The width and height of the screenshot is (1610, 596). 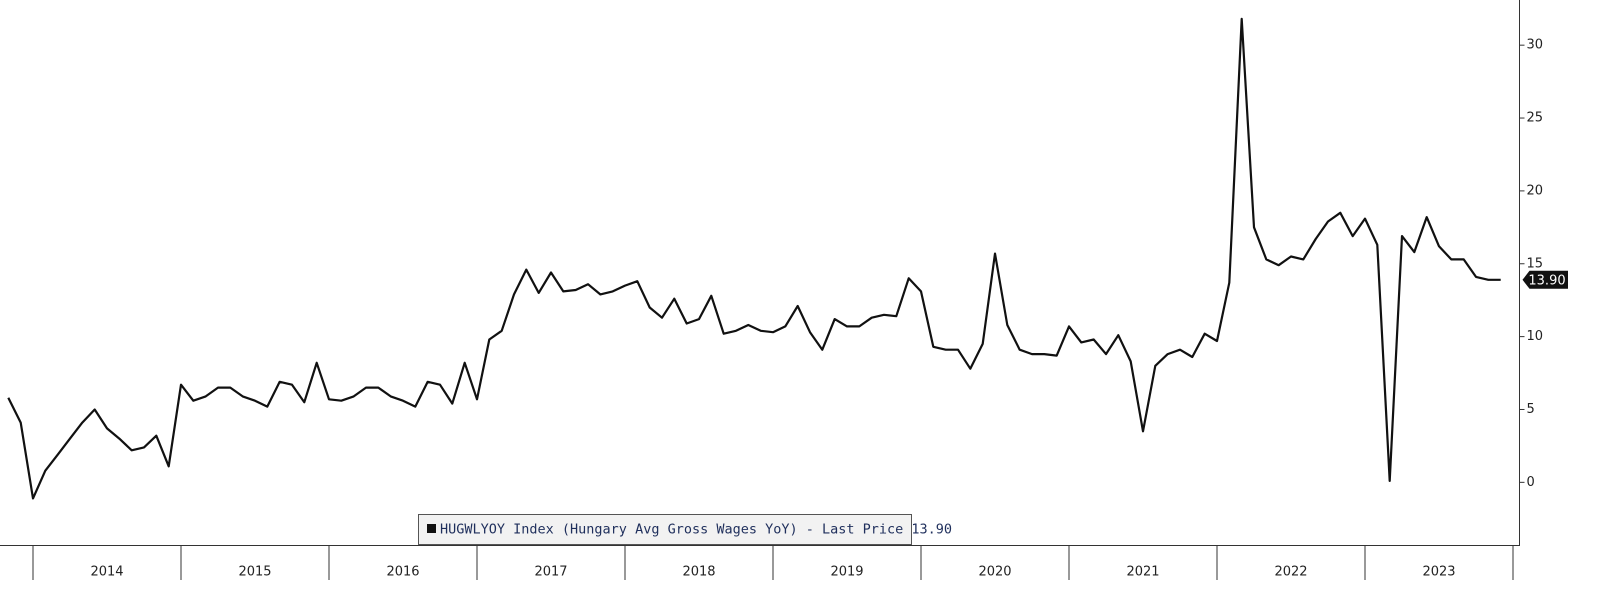 What do you see at coordinates (1290, 572) in the screenshot?
I see `x-tick-label: 2022` at bounding box center [1290, 572].